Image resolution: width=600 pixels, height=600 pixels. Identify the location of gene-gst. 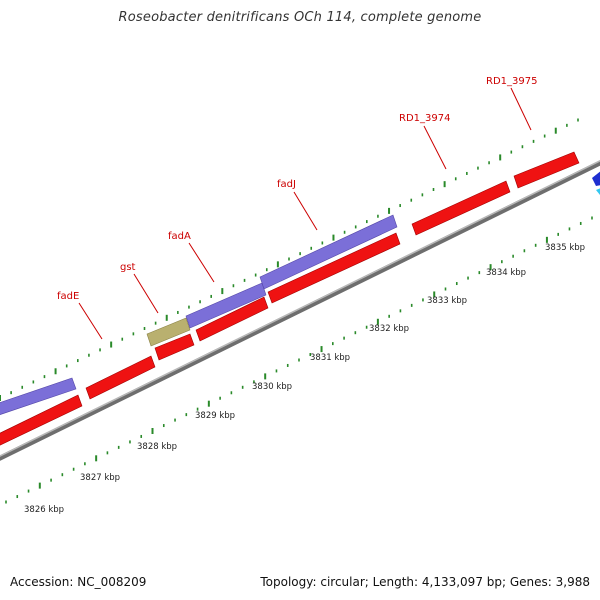
(168, 332).